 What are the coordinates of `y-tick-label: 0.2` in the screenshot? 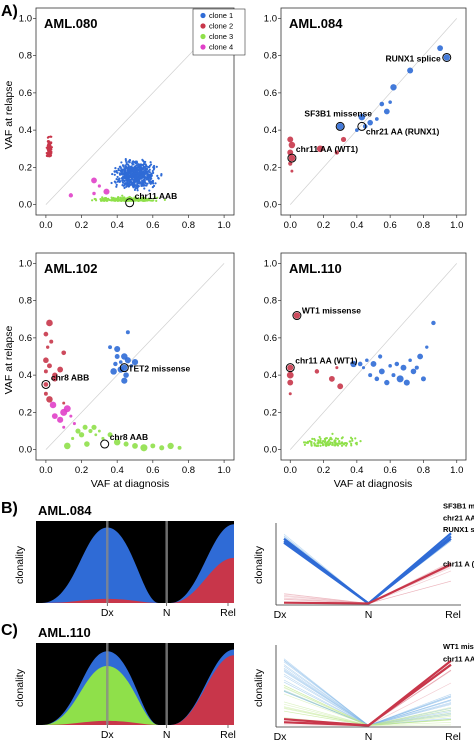 It's located at (25, 167).